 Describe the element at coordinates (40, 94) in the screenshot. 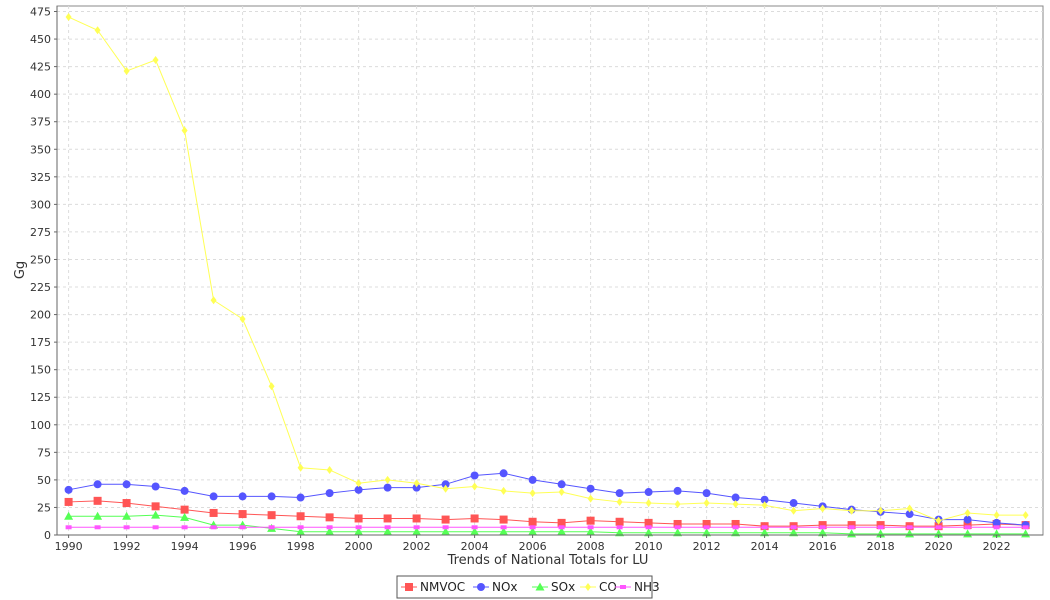

I see `y-tick-label: 400` at that location.